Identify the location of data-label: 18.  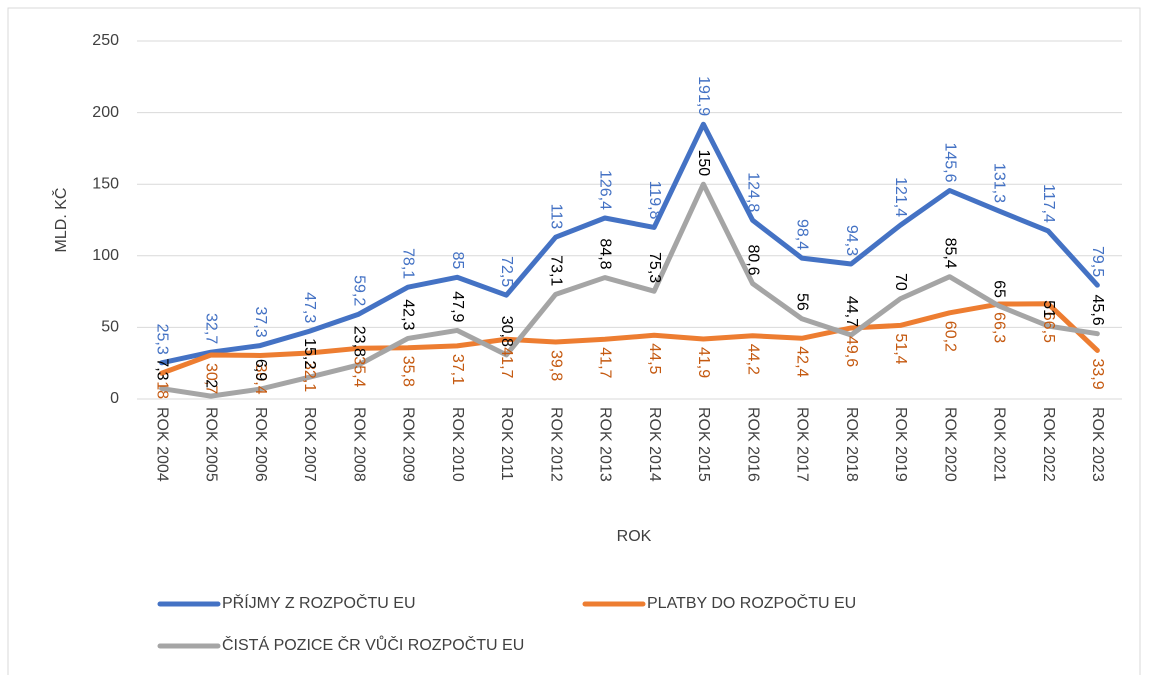
(161, 390).